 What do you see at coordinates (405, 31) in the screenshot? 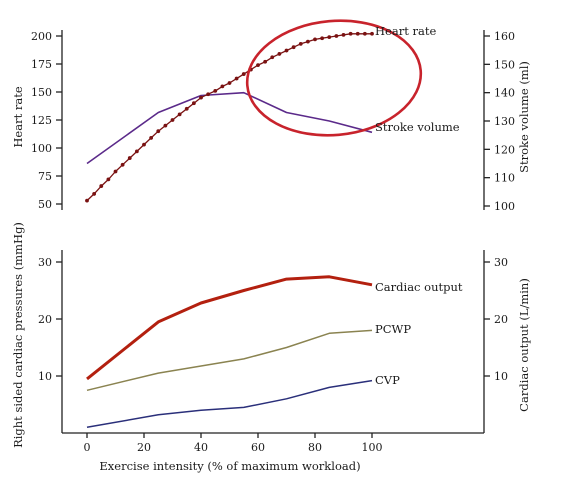
I see `heart-rate-annotation: Heart rate` at bounding box center [405, 31].